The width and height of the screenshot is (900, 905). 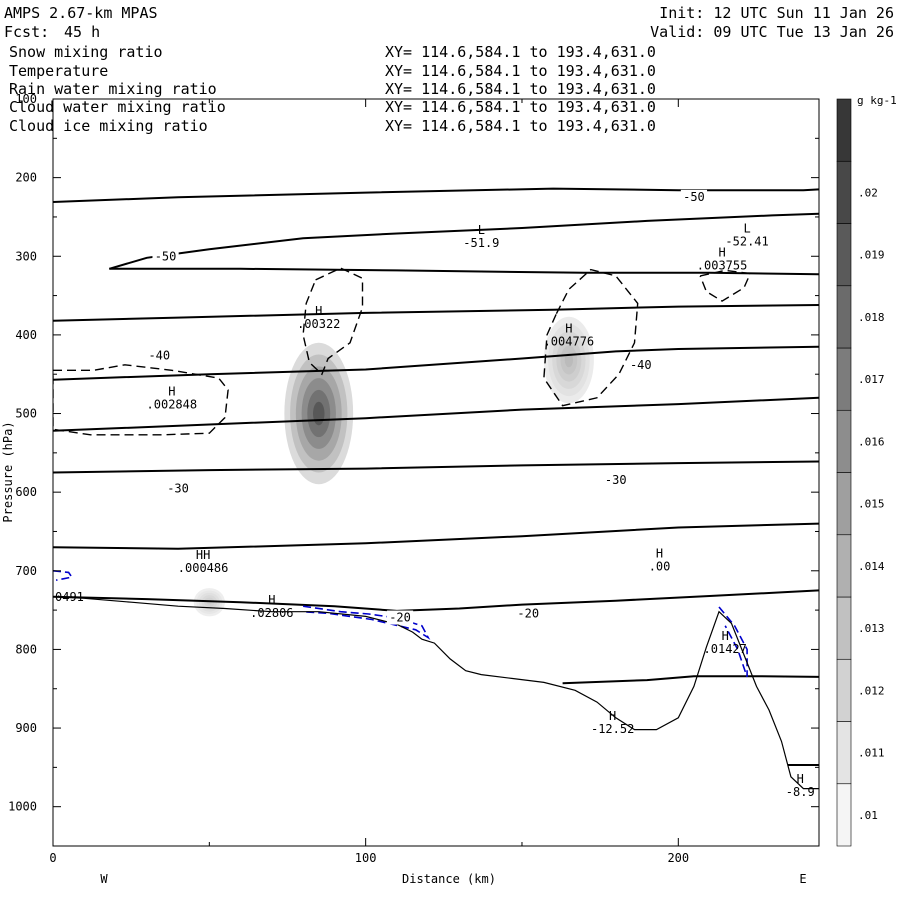 What do you see at coordinates (203, 568) in the screenshot?
I see `extremum-value: .000486` at bounding box center [203, 568].